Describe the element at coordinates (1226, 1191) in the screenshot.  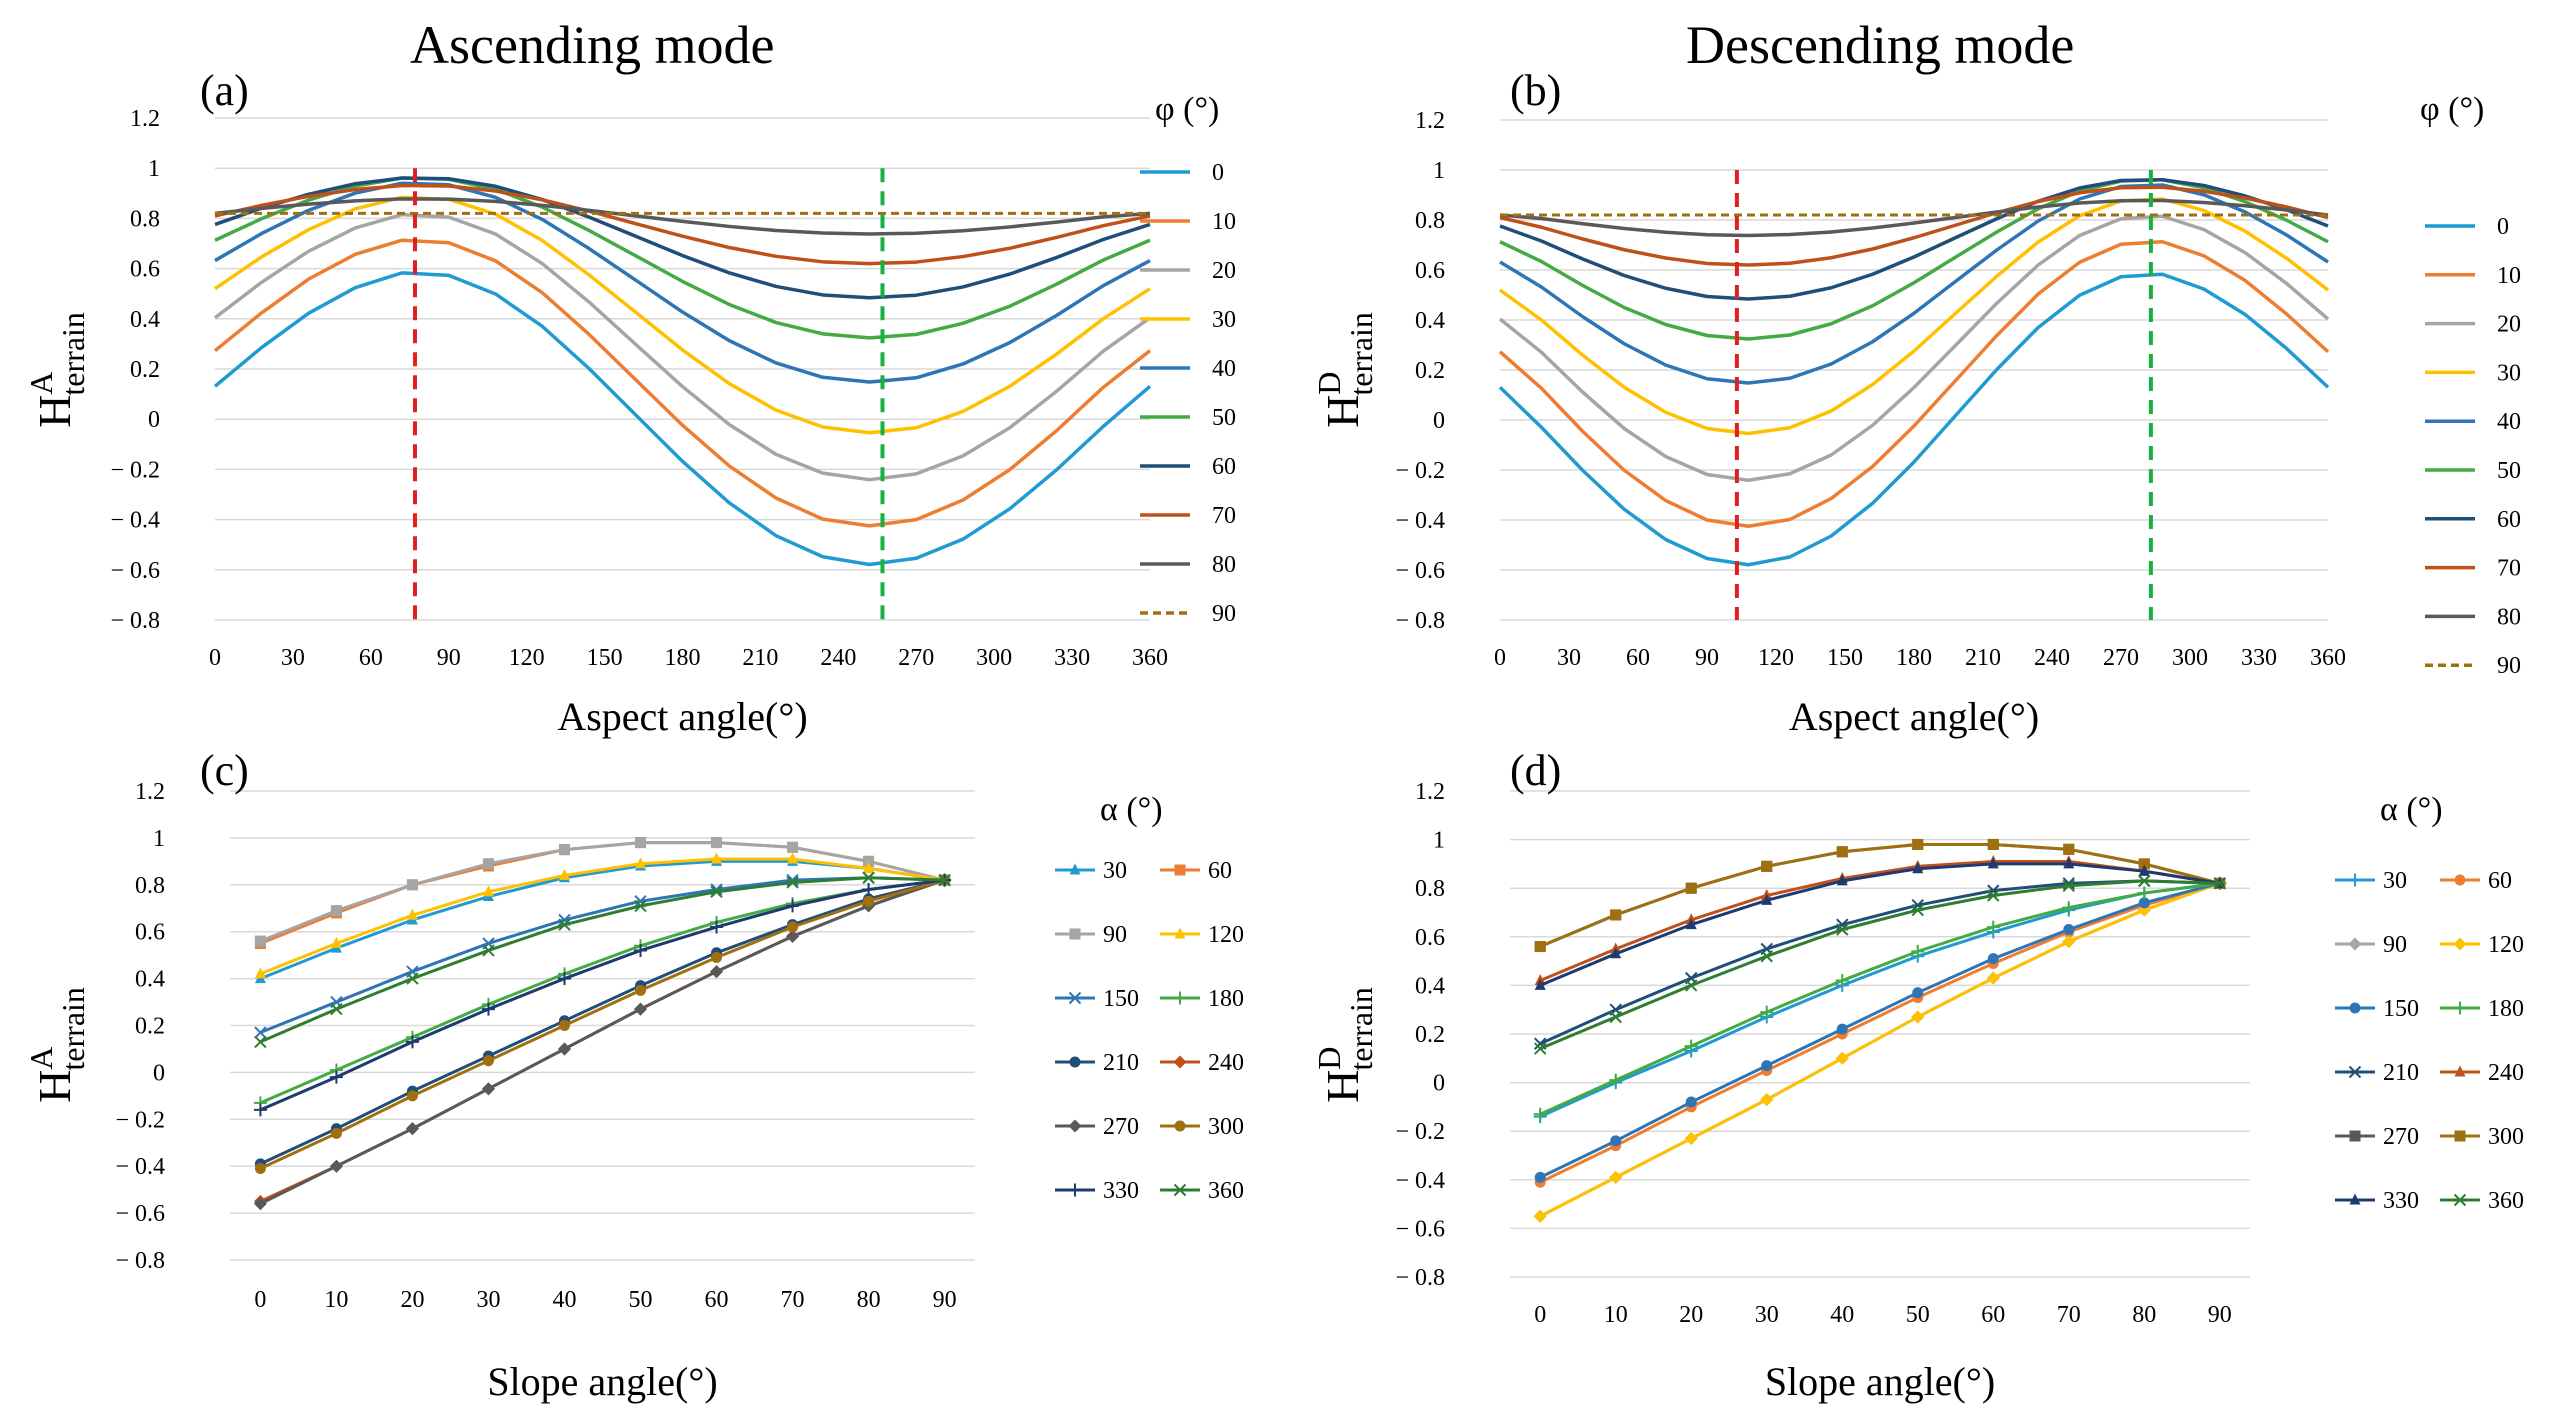
I see `legend-label: 360` at that location.